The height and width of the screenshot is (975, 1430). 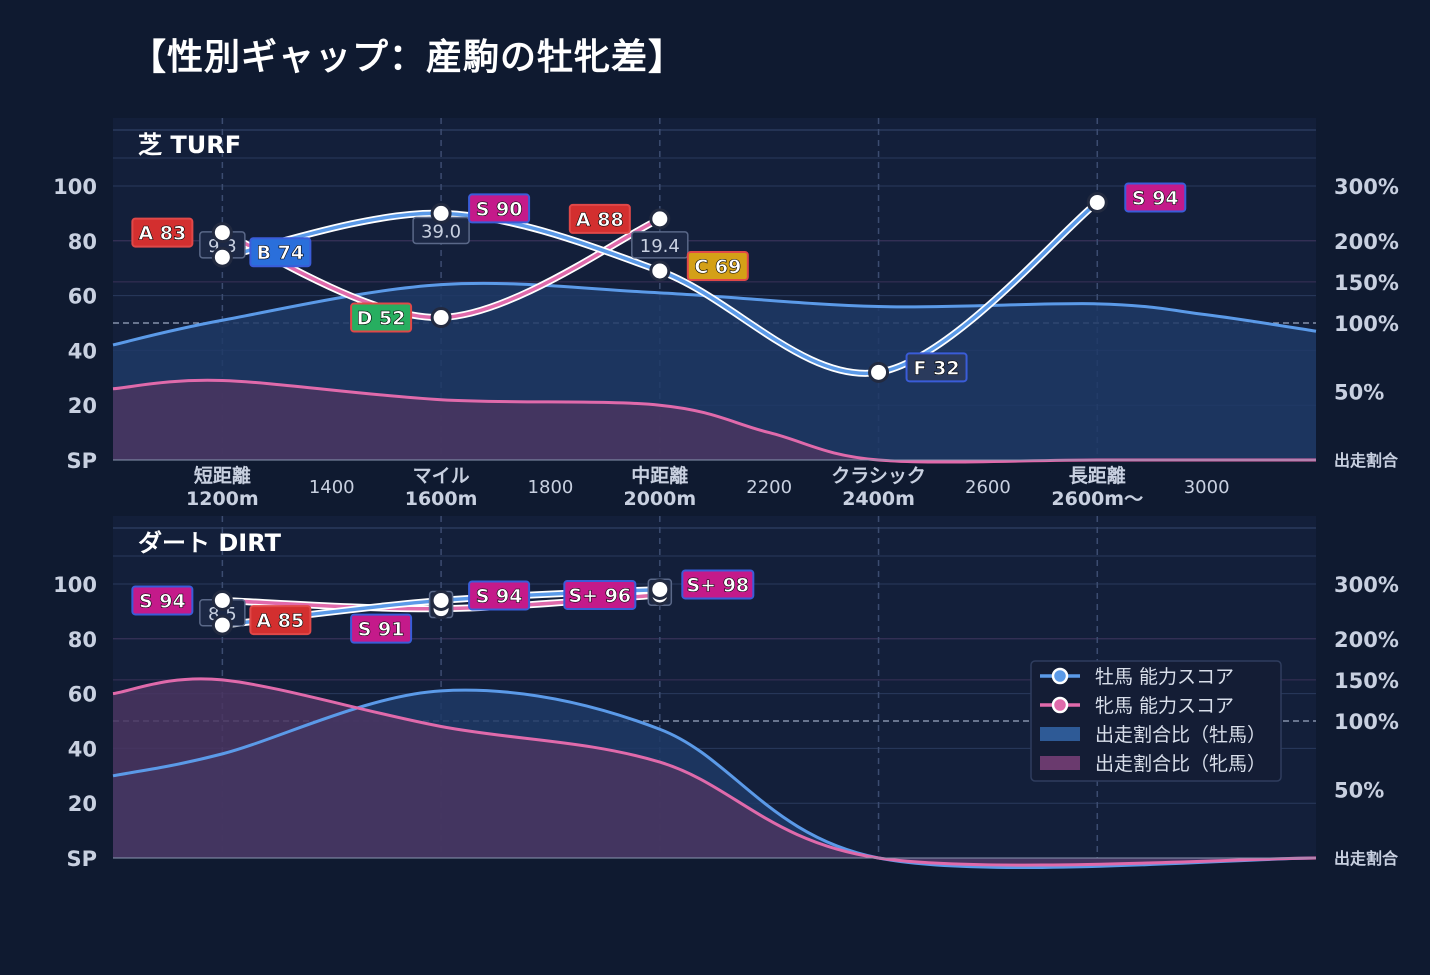 I want to click on page-title: 【性別ギャップ：産駒の牡牝差】, so click(x=408, y=57).